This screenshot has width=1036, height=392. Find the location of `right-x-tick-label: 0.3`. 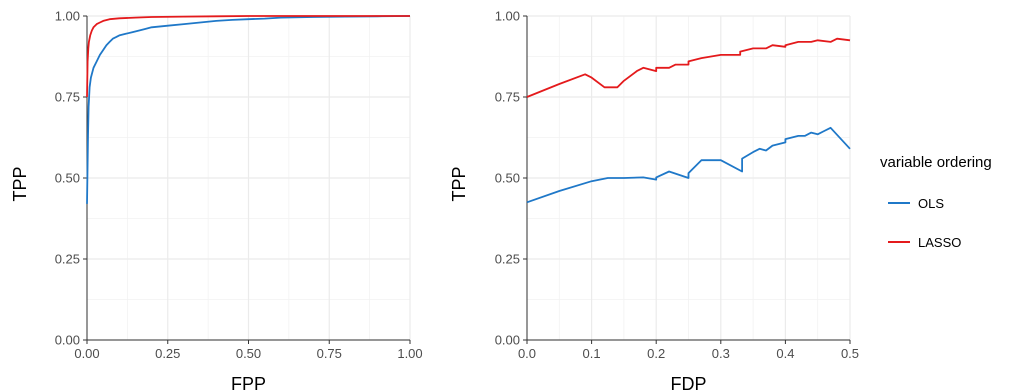

right-x-tick-label: 0.3 is located at coordinates (721, 353).